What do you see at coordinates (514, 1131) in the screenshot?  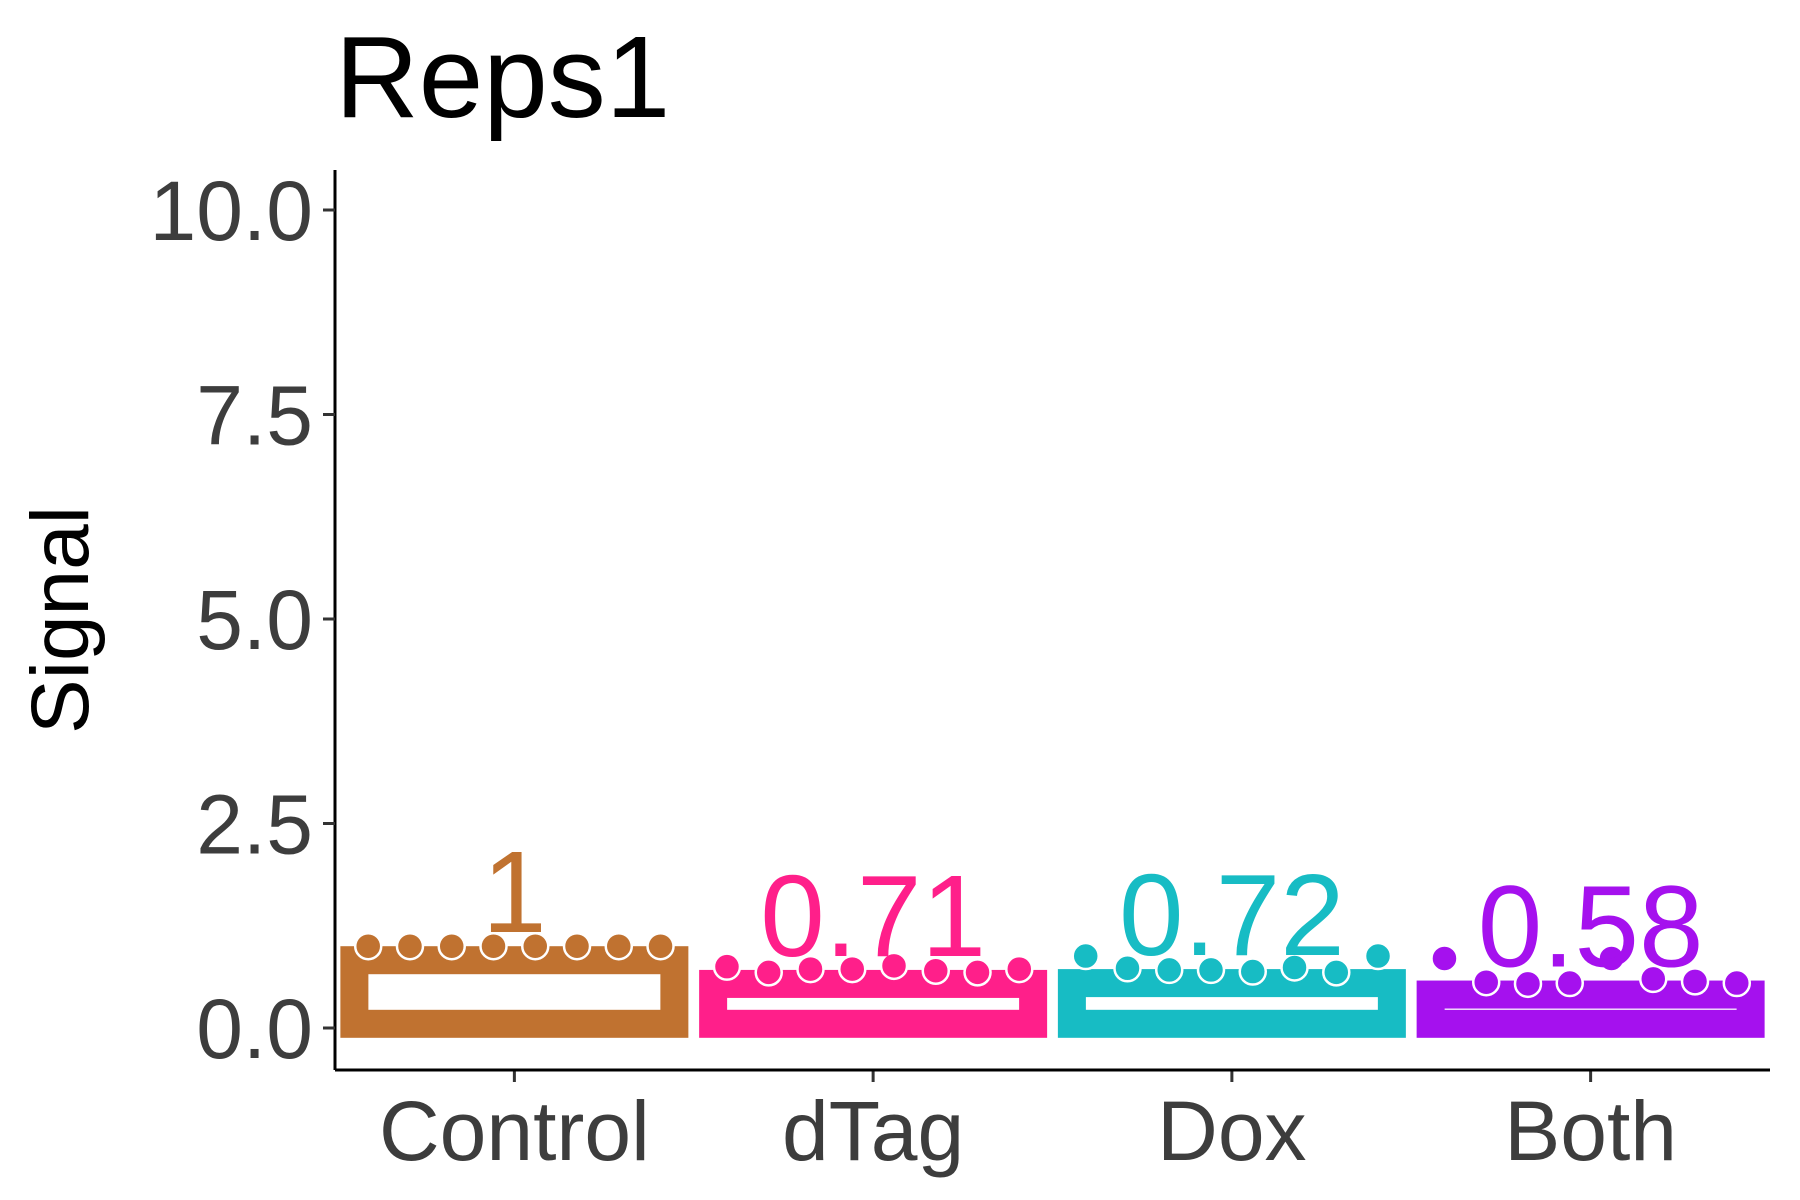 I see `x-tick-label-control: Control` at bounding box center [514, 1131].